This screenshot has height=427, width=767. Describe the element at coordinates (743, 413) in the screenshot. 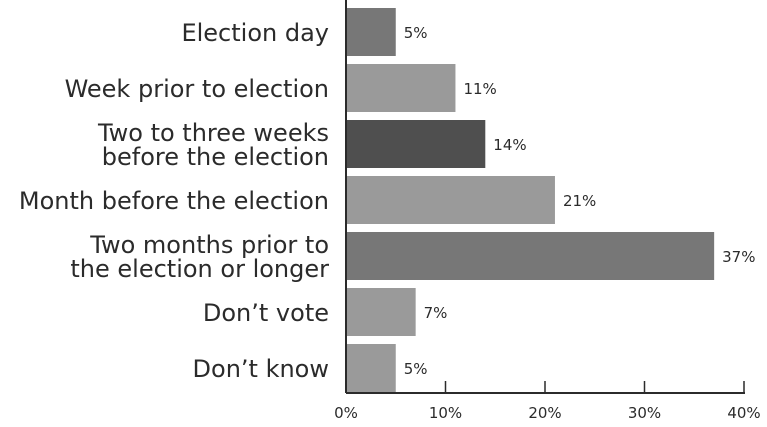

I see `x-tick-label: 40%` at that location.